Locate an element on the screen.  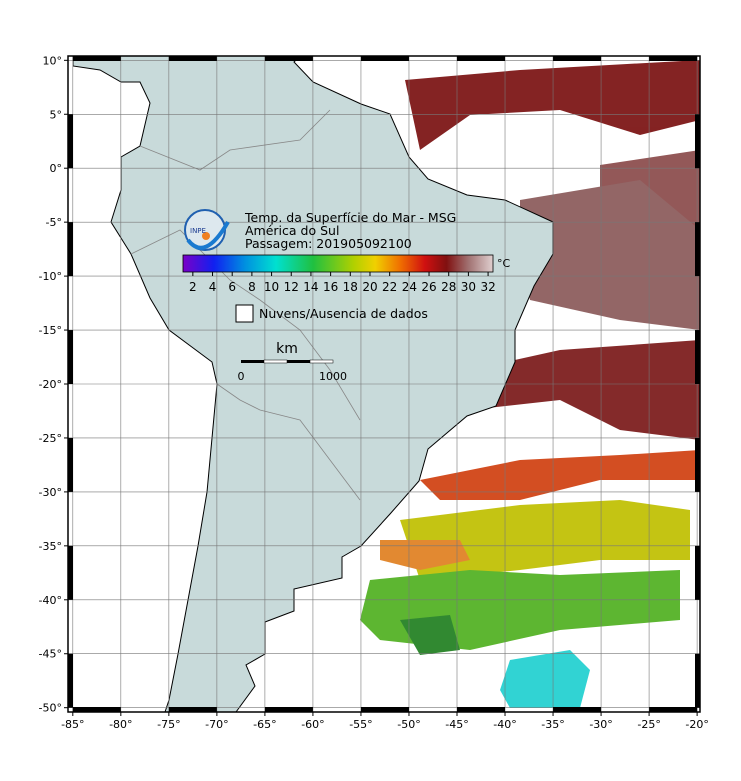
logo-text: INPE is located at coordinates (198, 231).